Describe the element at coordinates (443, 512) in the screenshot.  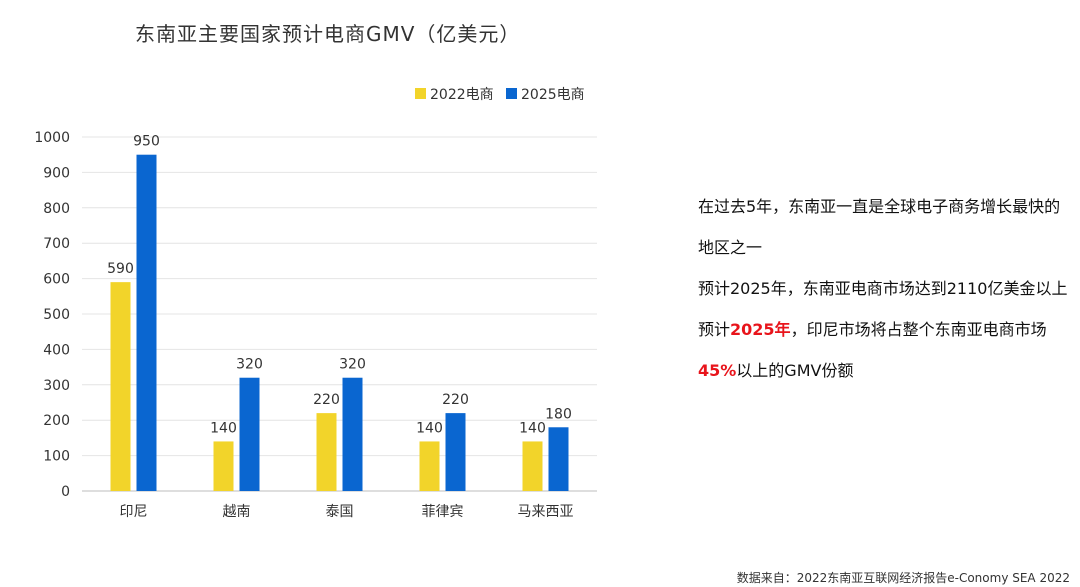
I see `x-tick-label: 菲律宾` at that location.